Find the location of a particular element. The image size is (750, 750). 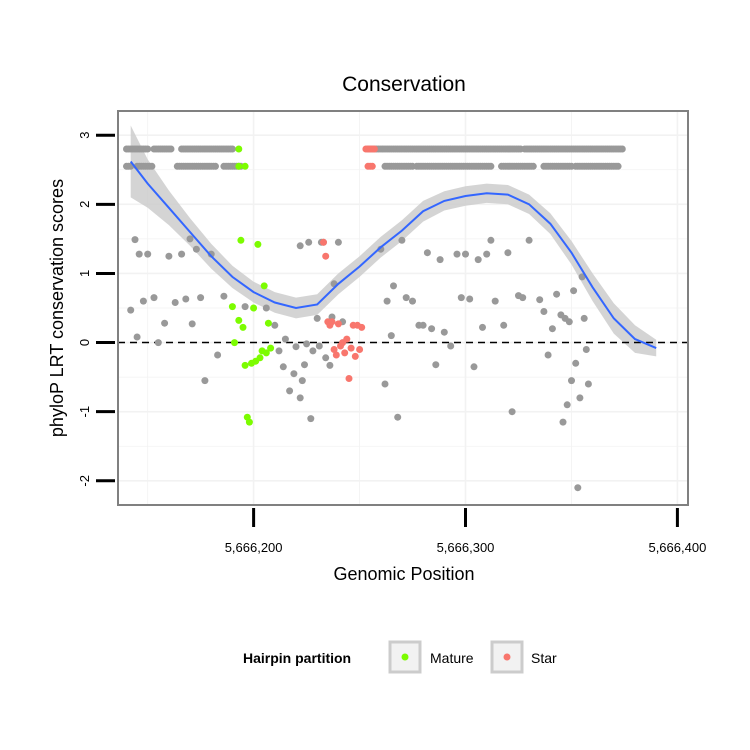

y-tick-label: 2 is located at coordinates (84, 204).